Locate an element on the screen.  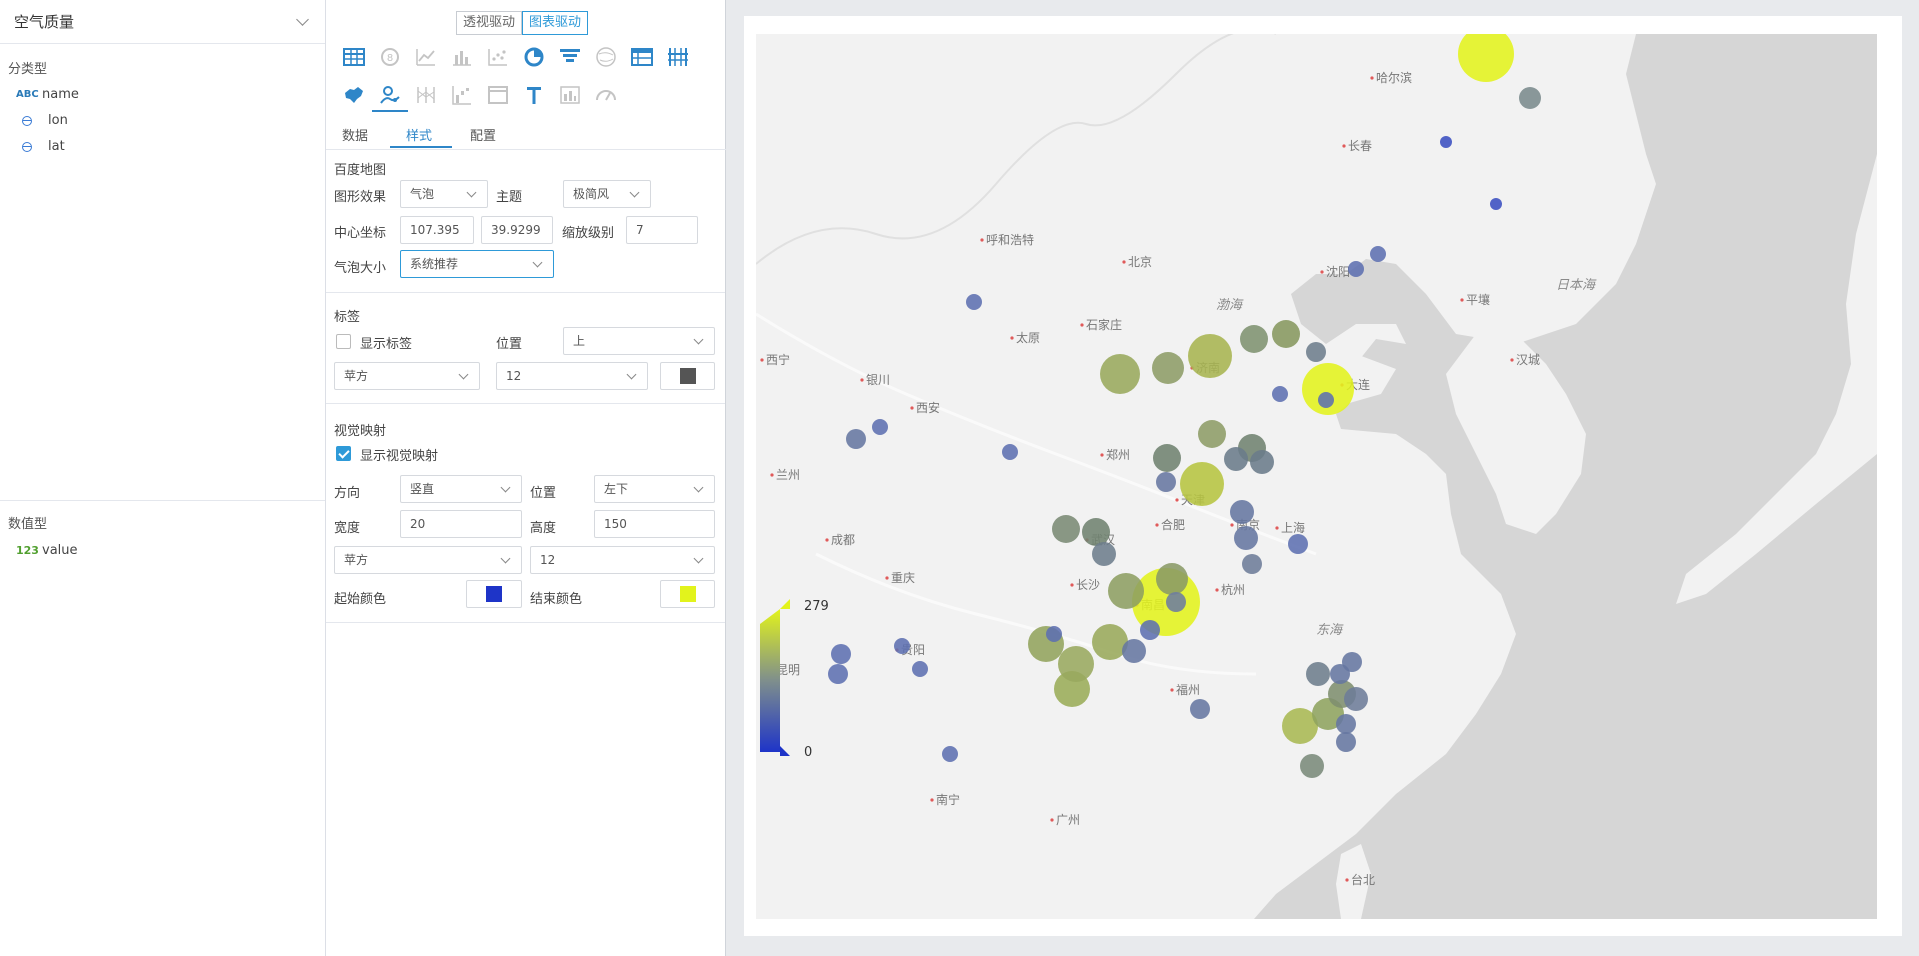
vm-font-select: 苹方 is located at coordinates (428, 560).